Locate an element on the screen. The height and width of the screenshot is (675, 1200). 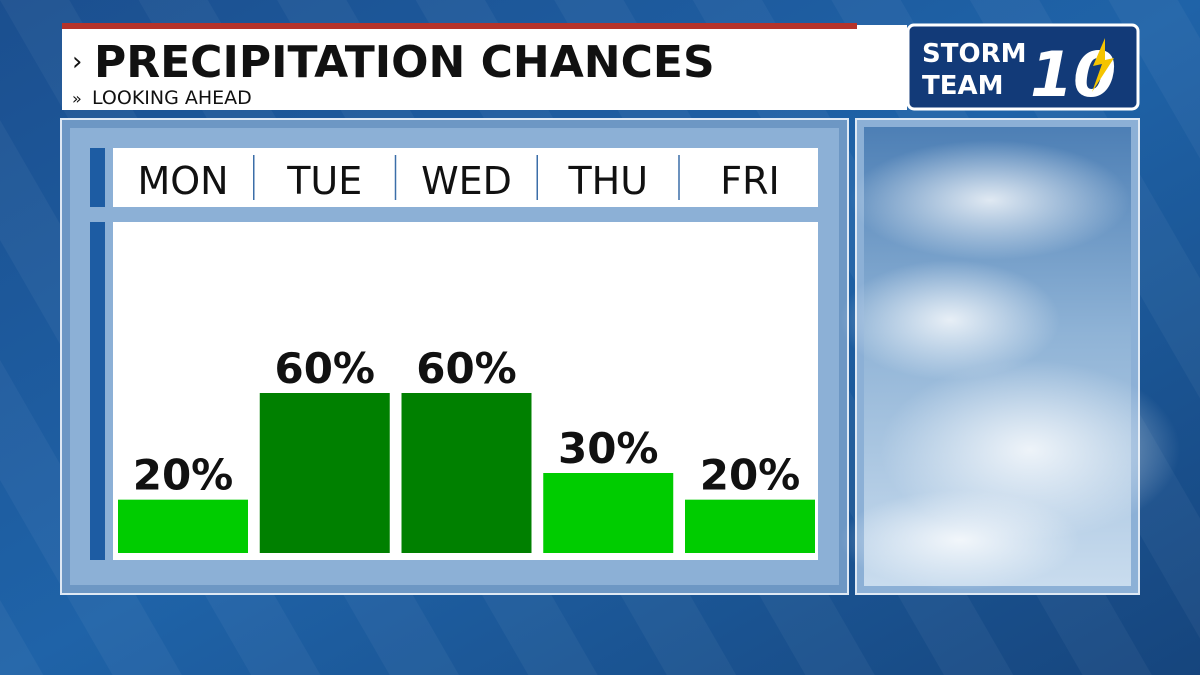
logo-box is located at coordinates (1023, 67).